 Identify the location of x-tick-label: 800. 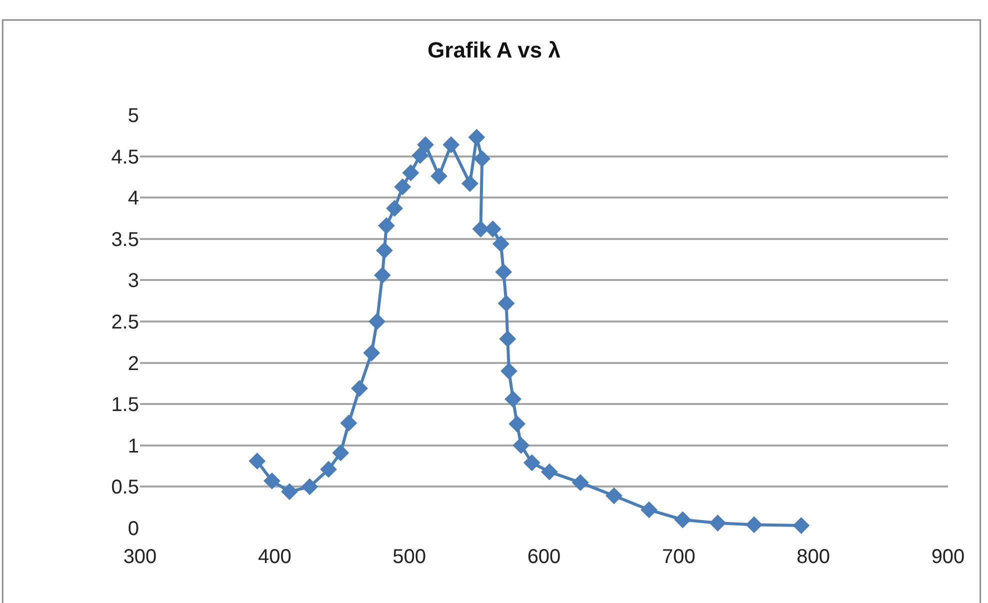
(813, 557).